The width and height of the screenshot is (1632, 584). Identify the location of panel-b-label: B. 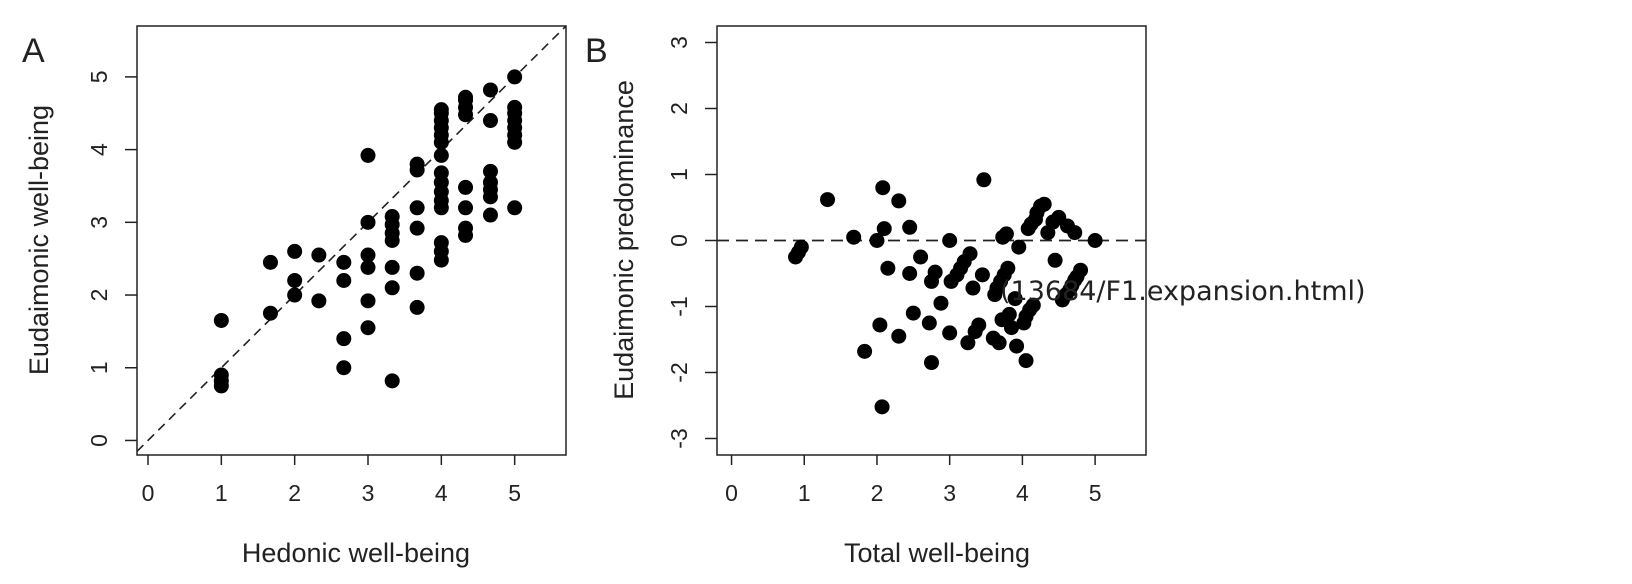
(596, 51).